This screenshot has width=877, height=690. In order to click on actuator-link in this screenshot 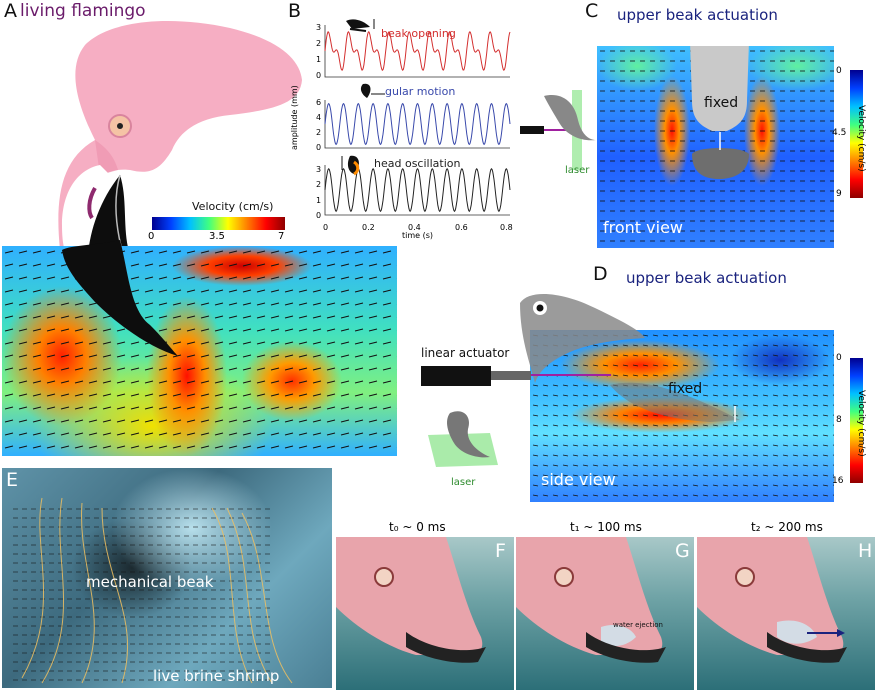, I will do `click(571, 375)`.